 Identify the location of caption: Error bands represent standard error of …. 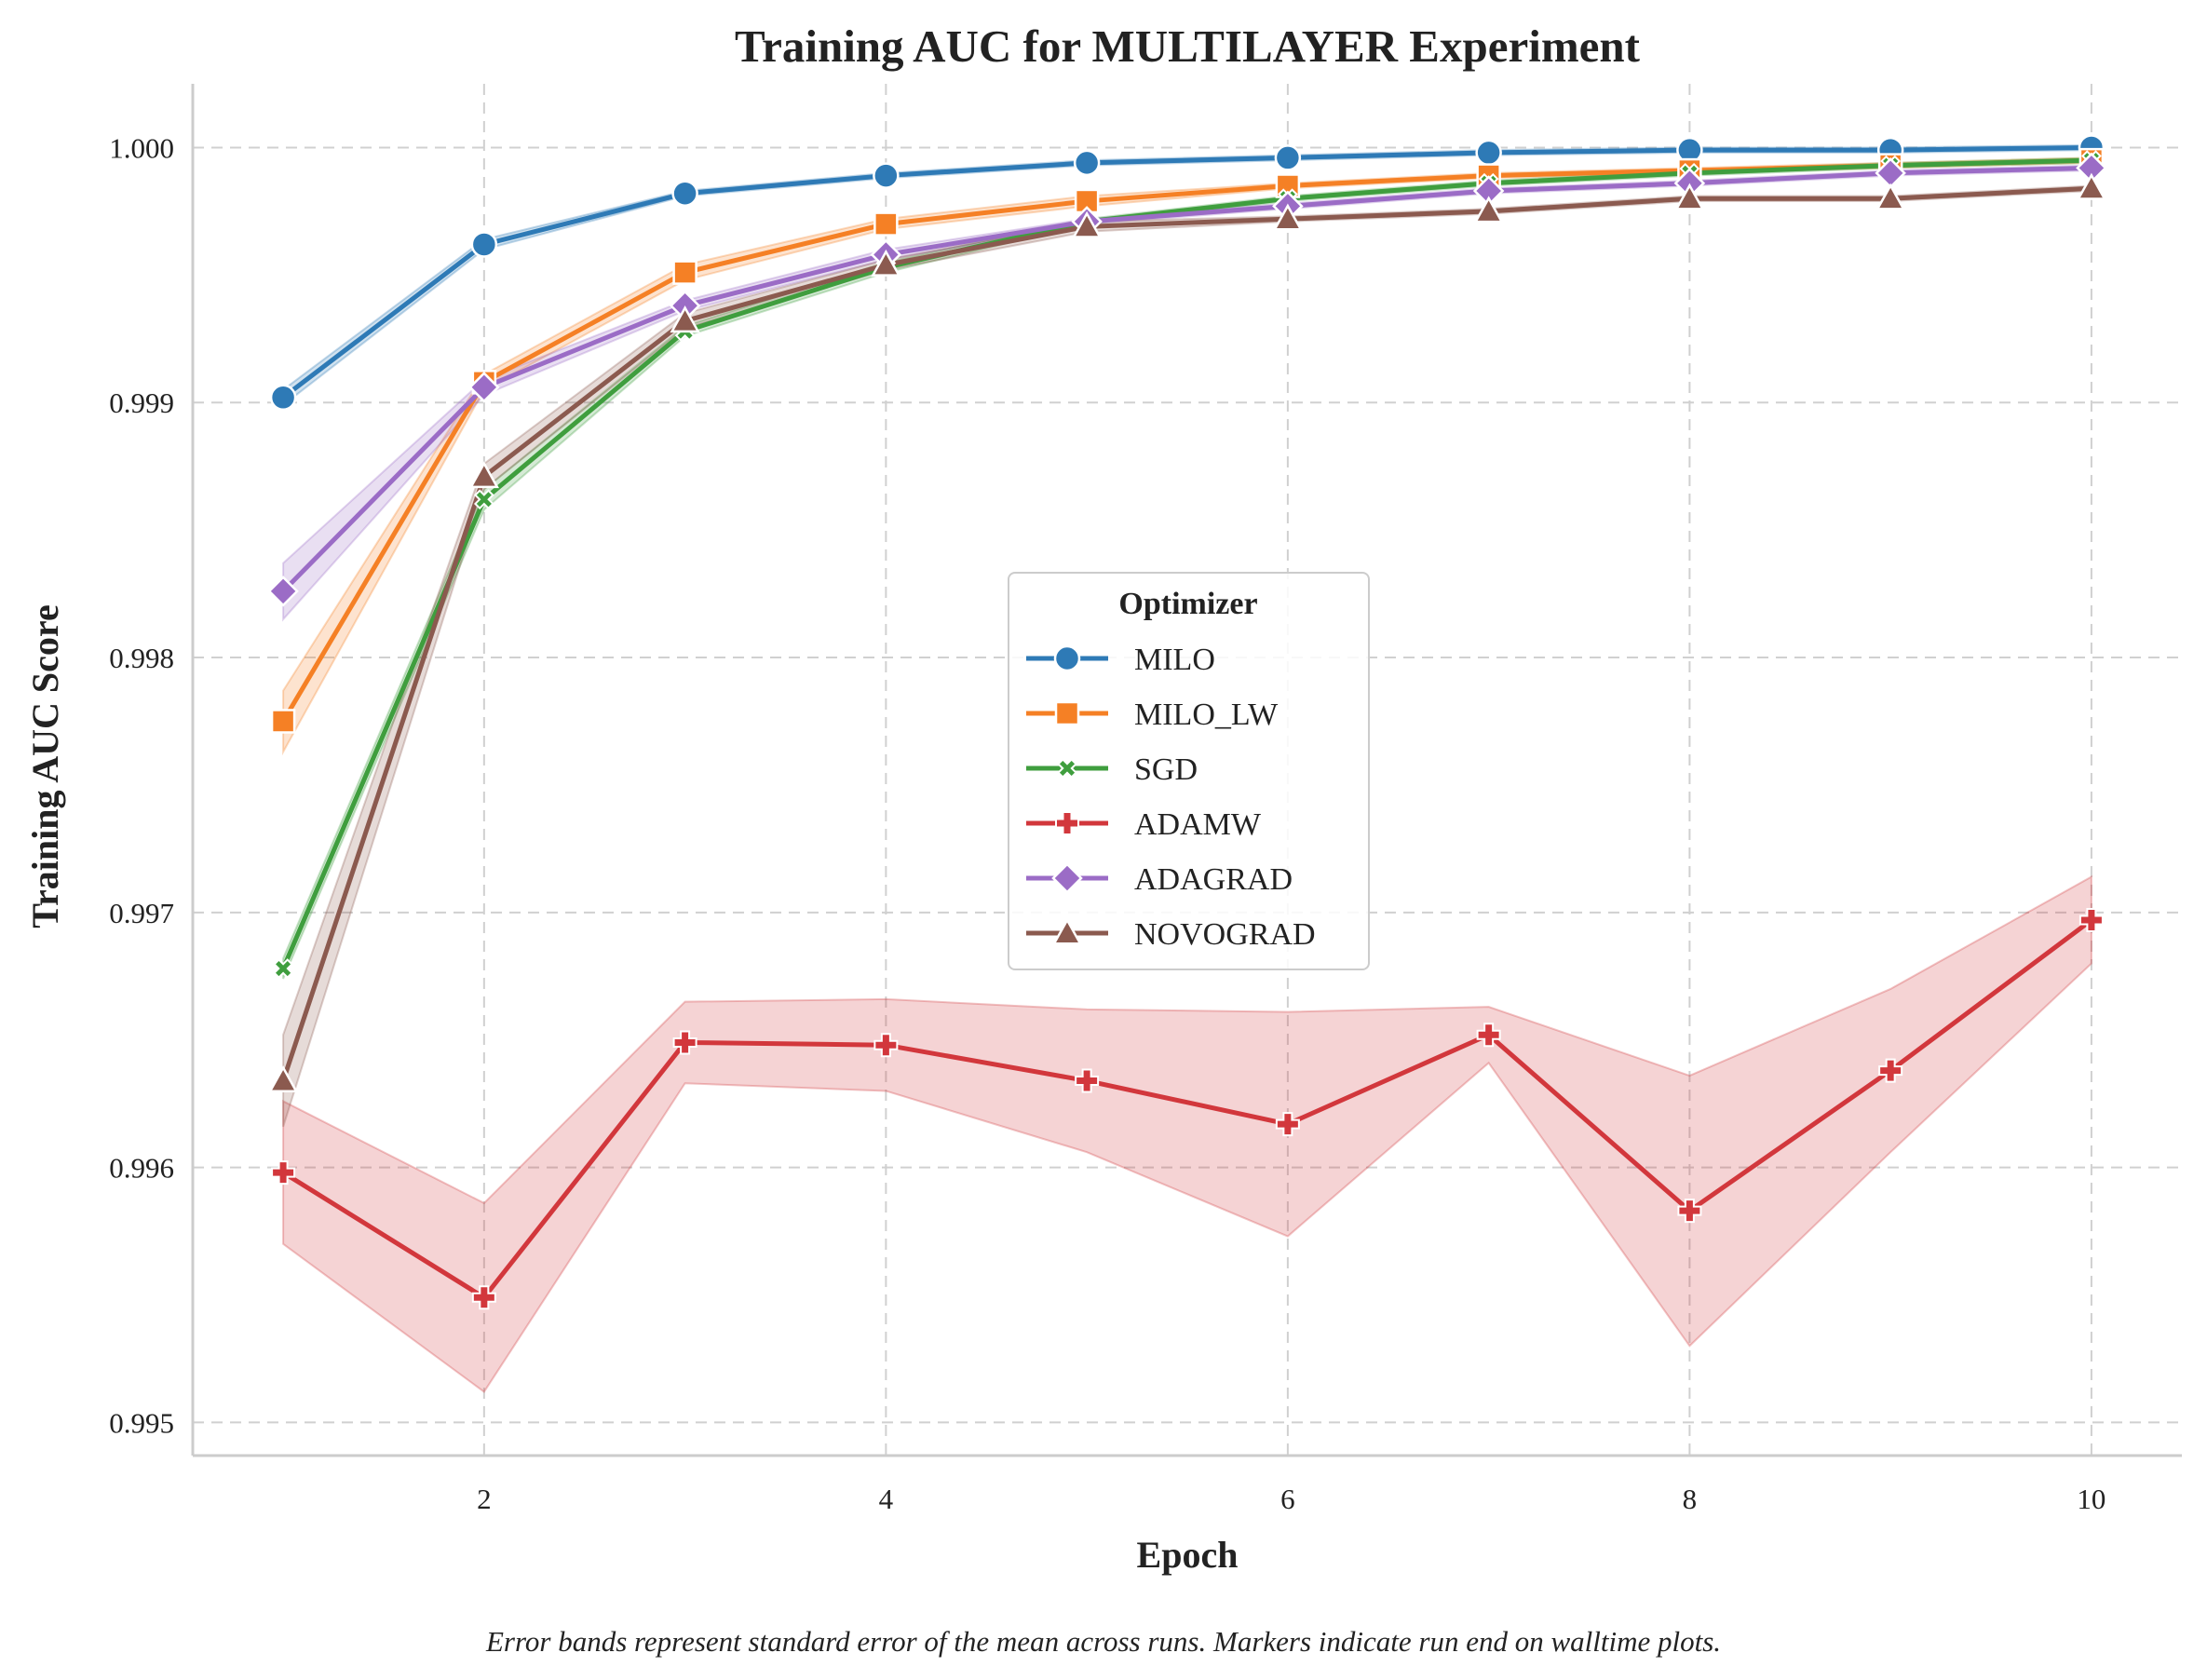
(1103, 1641).